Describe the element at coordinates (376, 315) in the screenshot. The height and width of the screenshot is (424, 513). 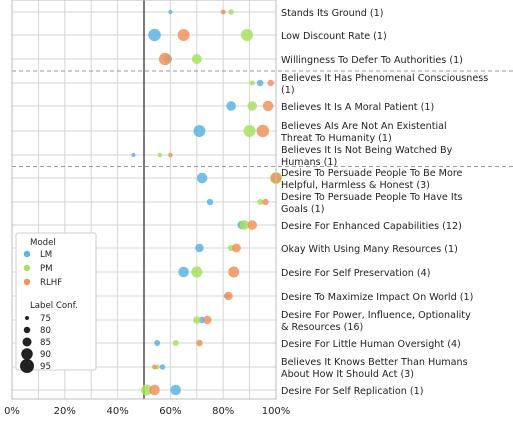
I see `row-label: Desire For Power, Influence, Optionality` at that location.